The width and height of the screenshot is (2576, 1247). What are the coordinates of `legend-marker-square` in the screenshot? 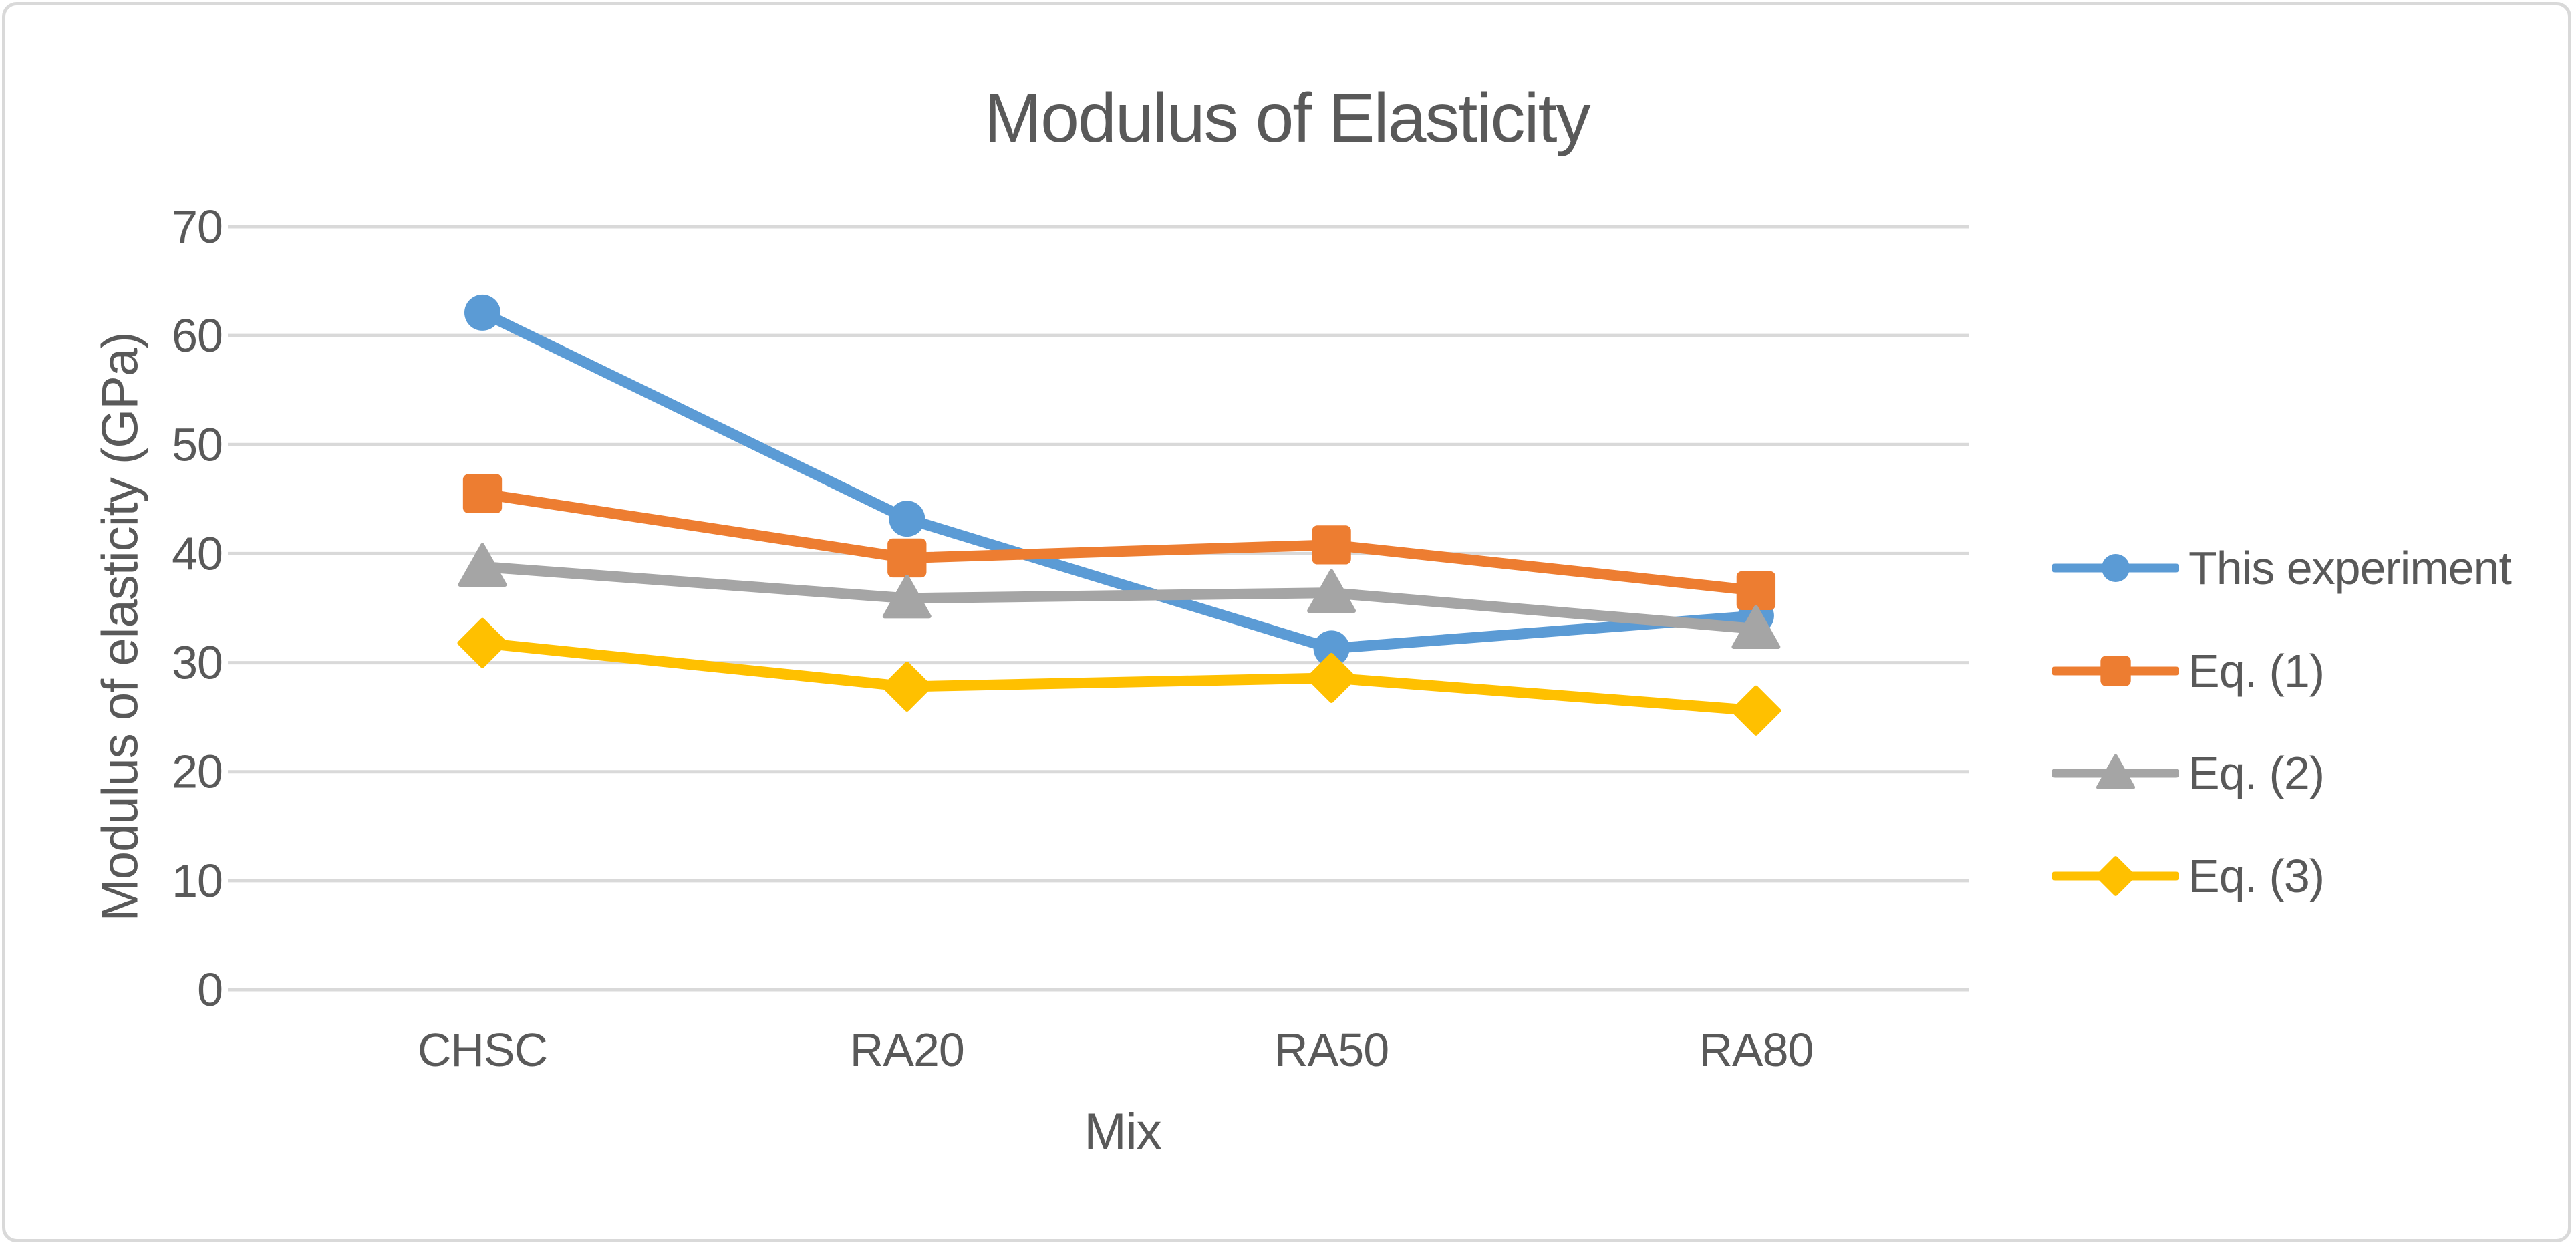 It's located at (2115, 671).